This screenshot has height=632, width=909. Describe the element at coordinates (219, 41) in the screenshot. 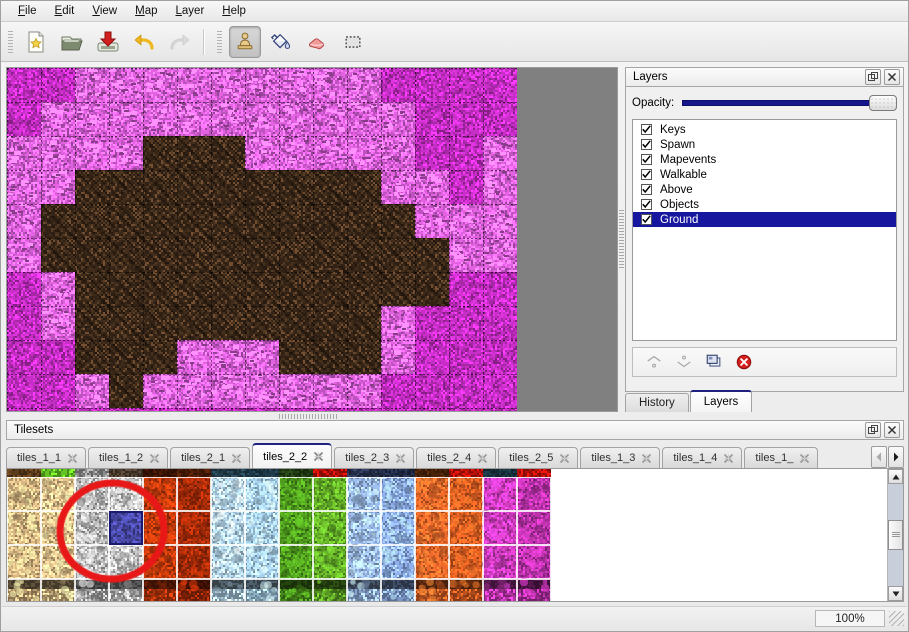

I see `tools-drag-handle` at that location.